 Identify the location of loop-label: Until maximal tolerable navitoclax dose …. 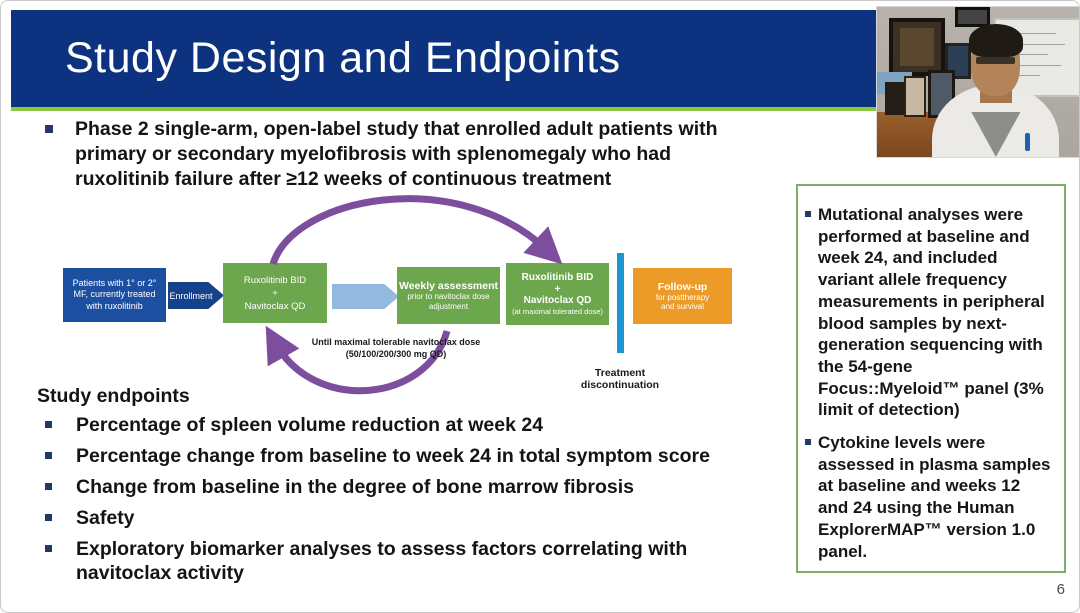
(396, 348).